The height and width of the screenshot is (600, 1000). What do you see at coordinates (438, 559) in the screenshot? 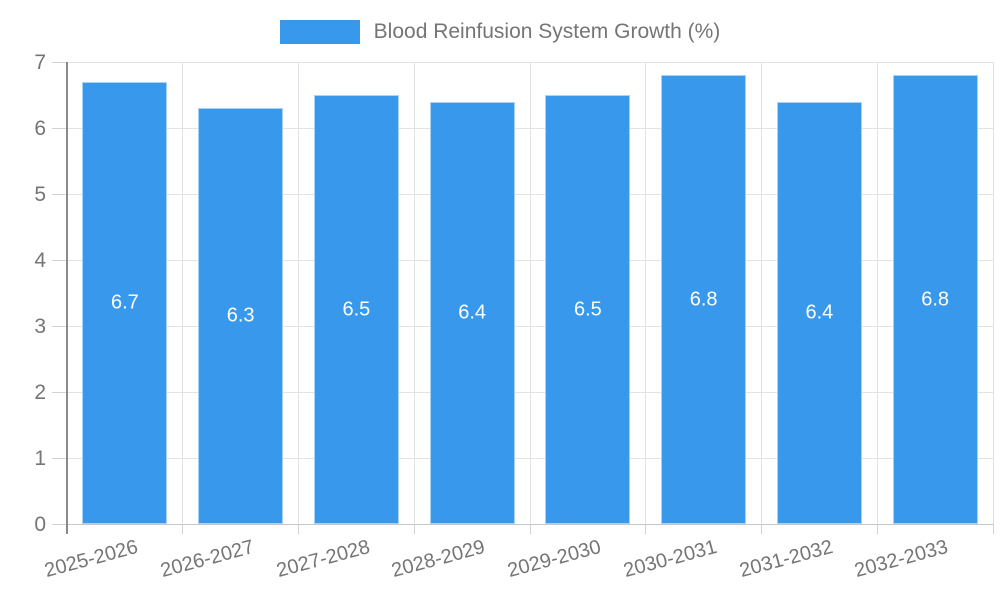
I see `x-axis-category-label: 2028-2029` at bounding box center [438, 559].